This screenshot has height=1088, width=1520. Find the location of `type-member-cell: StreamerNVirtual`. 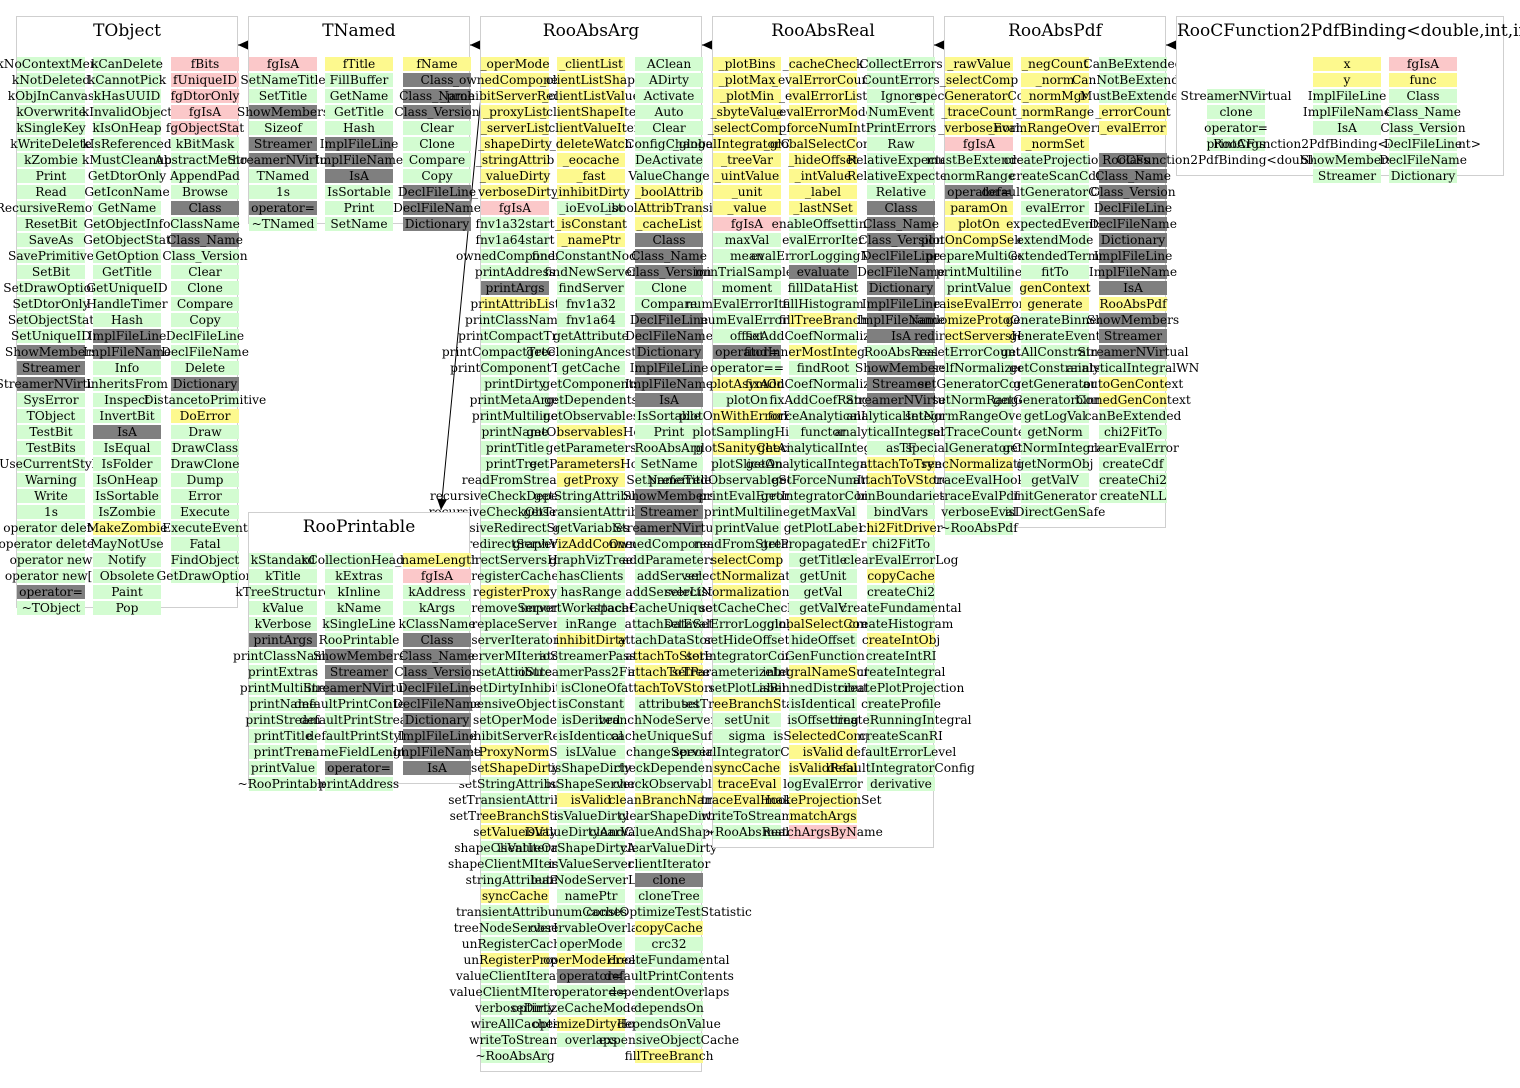

type-member-cell: StreamerNVirtual is located at coordinates (359, 688).